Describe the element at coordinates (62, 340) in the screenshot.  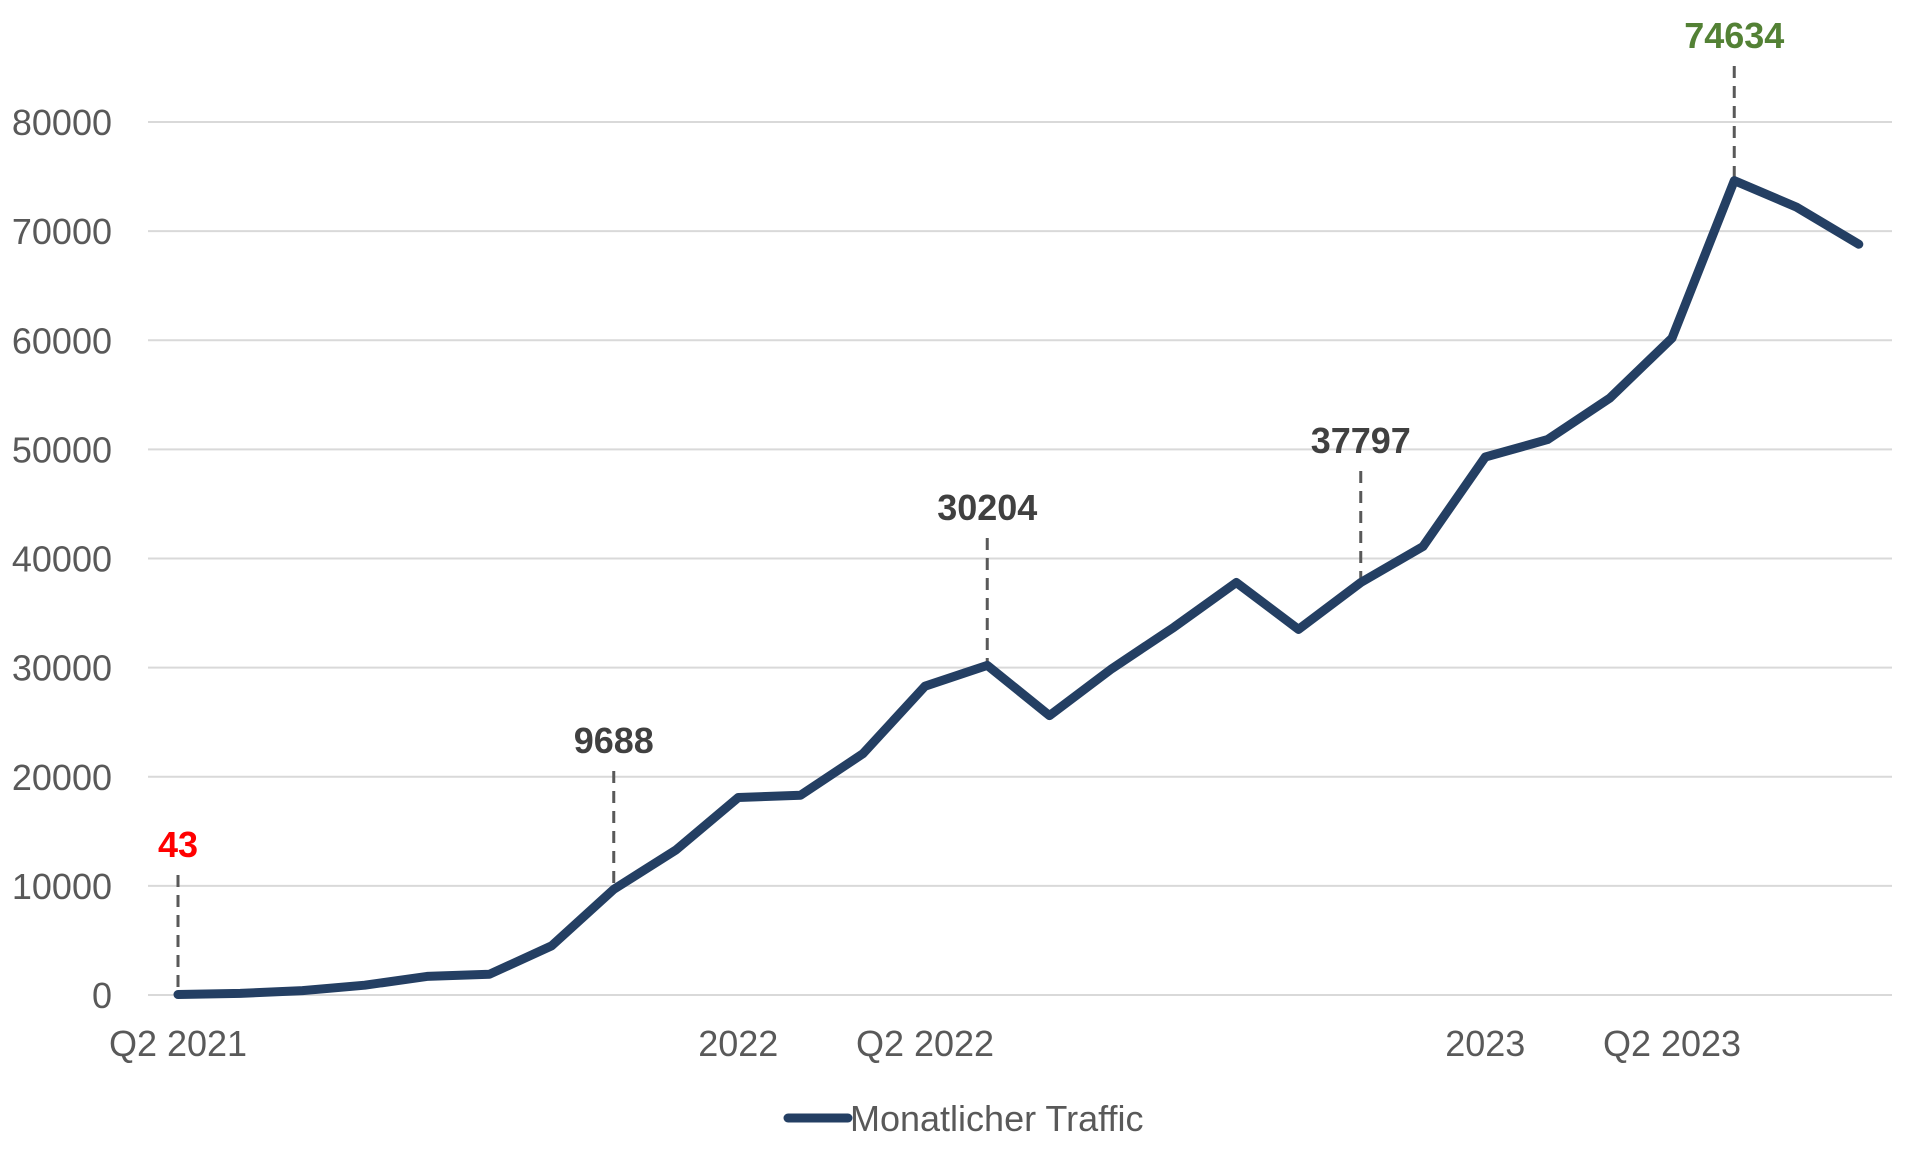
I see `y-tick-label: 60000` at that location.